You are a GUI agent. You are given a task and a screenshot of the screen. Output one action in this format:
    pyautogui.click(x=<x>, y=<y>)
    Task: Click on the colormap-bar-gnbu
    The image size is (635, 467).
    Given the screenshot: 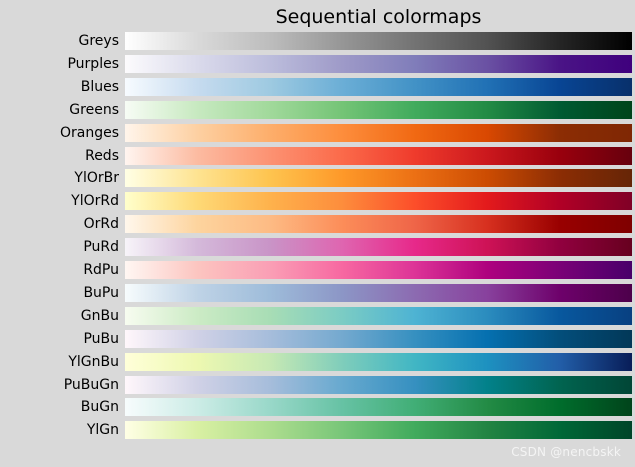 What is the action you would take?
    pyautogui.click(x=378, y=315)
    